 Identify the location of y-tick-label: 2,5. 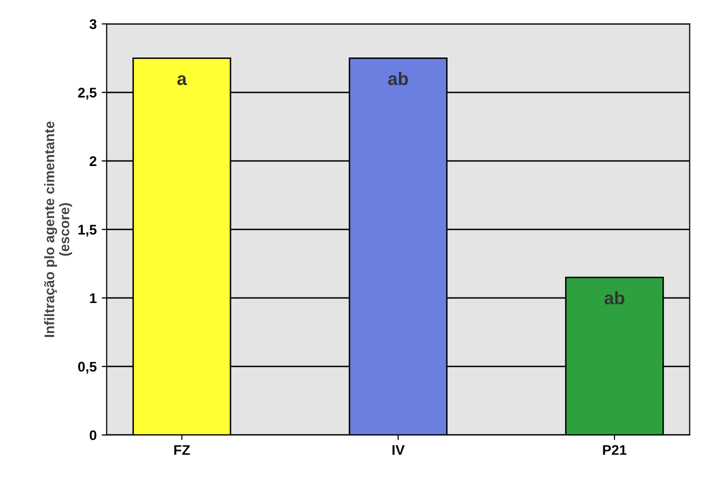
(87, 94).